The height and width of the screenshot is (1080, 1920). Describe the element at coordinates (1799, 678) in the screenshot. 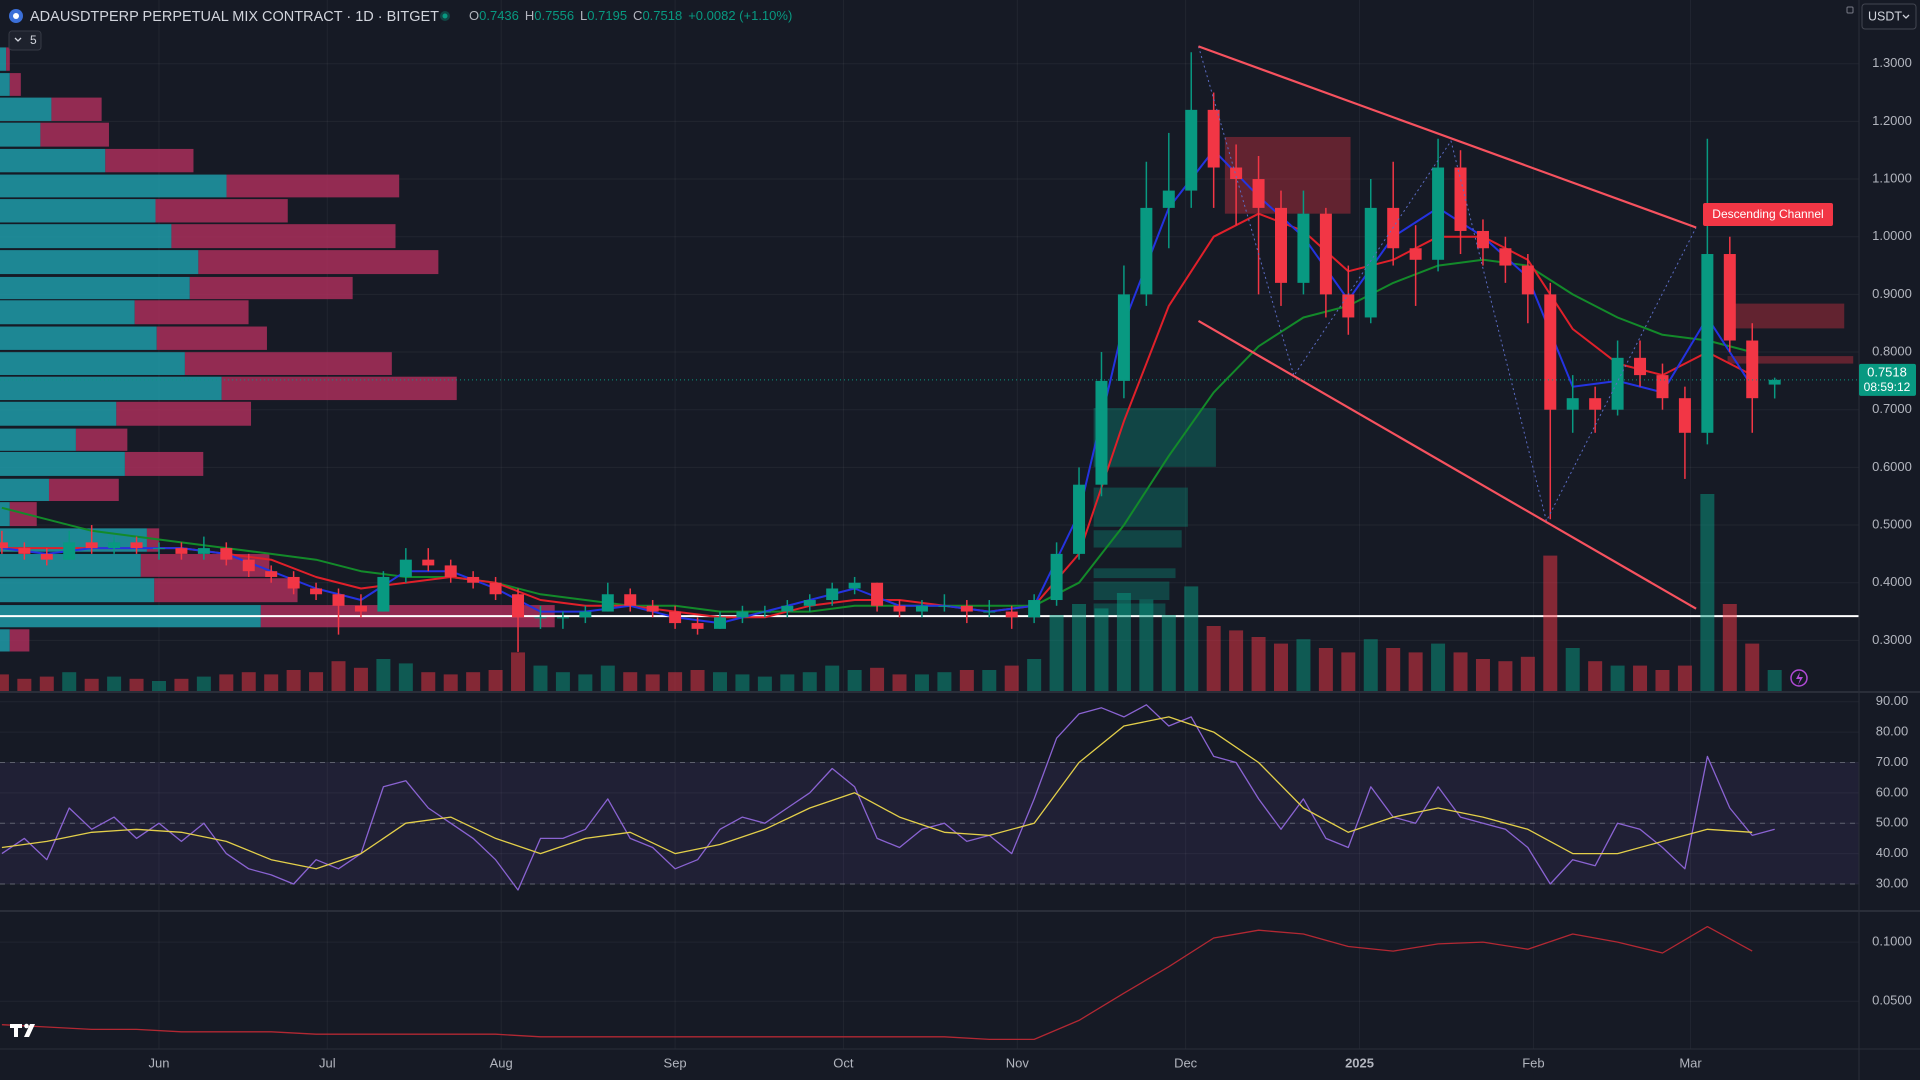

I see `alert-icon` at that location.